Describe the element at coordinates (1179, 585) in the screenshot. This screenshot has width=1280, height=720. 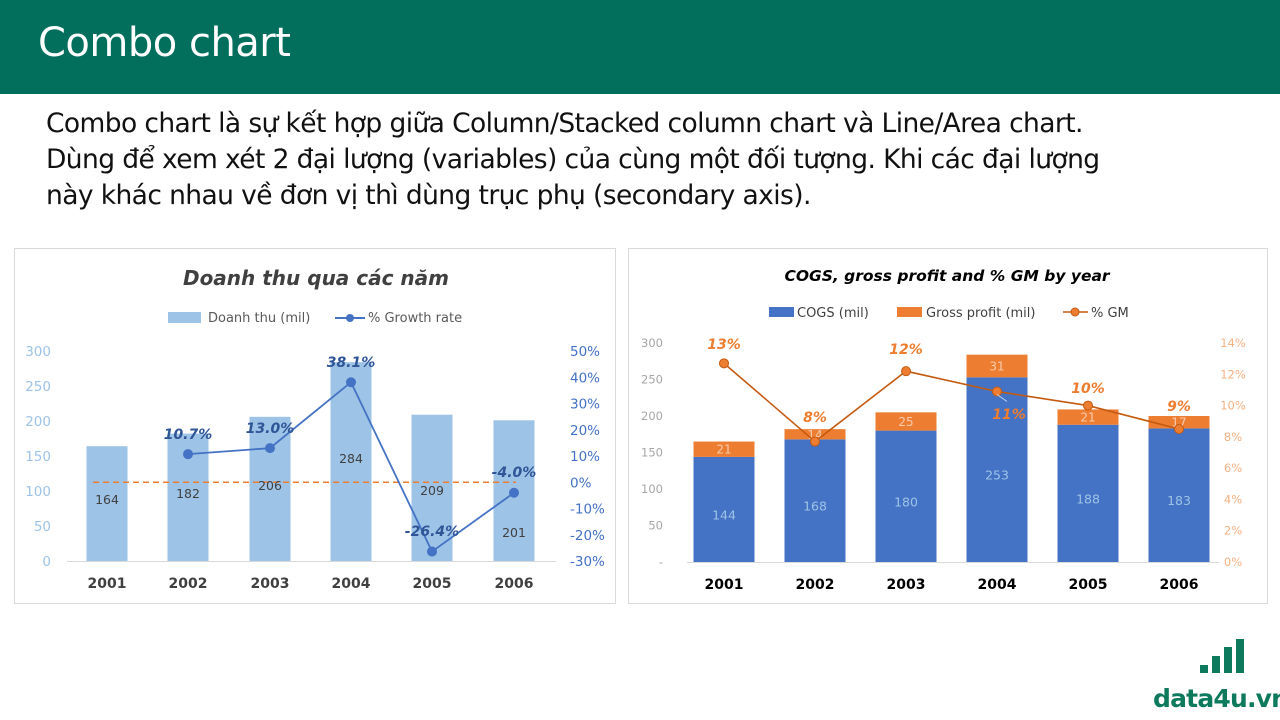
I see `x-axis-tick-label: 2006` at that location.